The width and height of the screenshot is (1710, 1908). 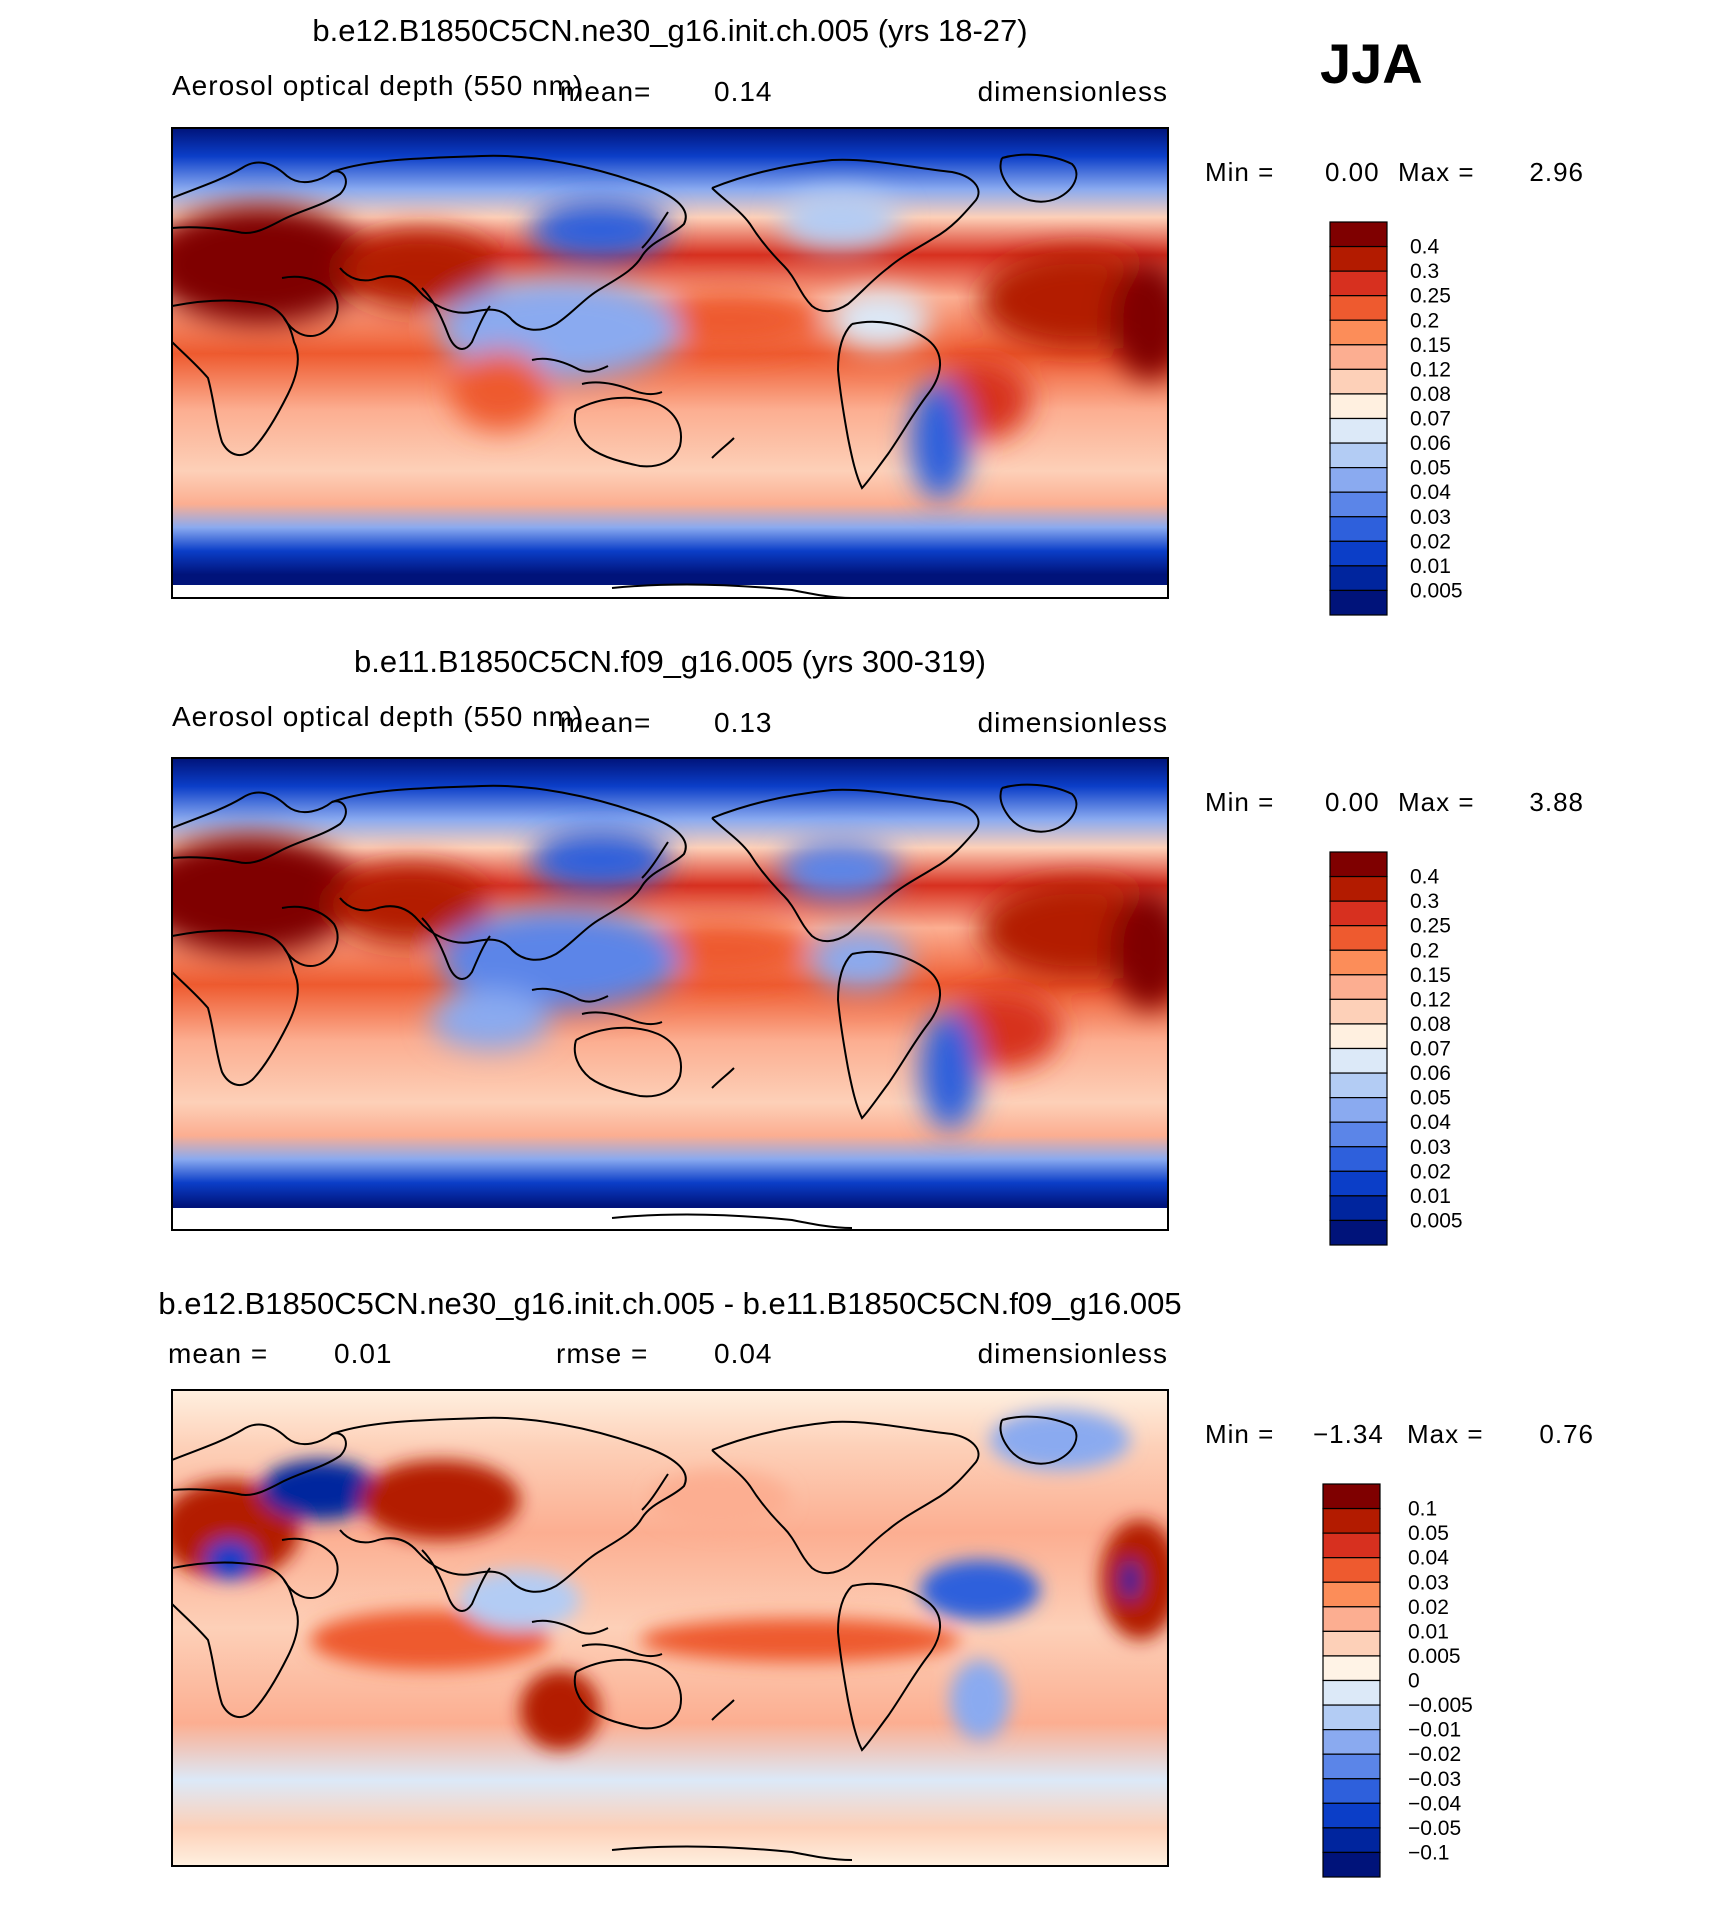 I want to click on panel-2-min-label: Min =, so click(x=1239, y=802).